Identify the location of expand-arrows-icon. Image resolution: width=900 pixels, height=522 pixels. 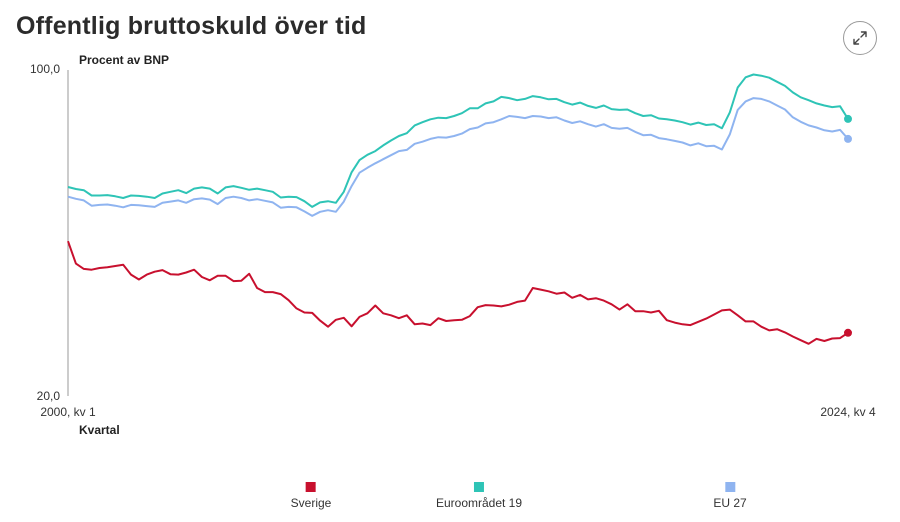
(860, 38).